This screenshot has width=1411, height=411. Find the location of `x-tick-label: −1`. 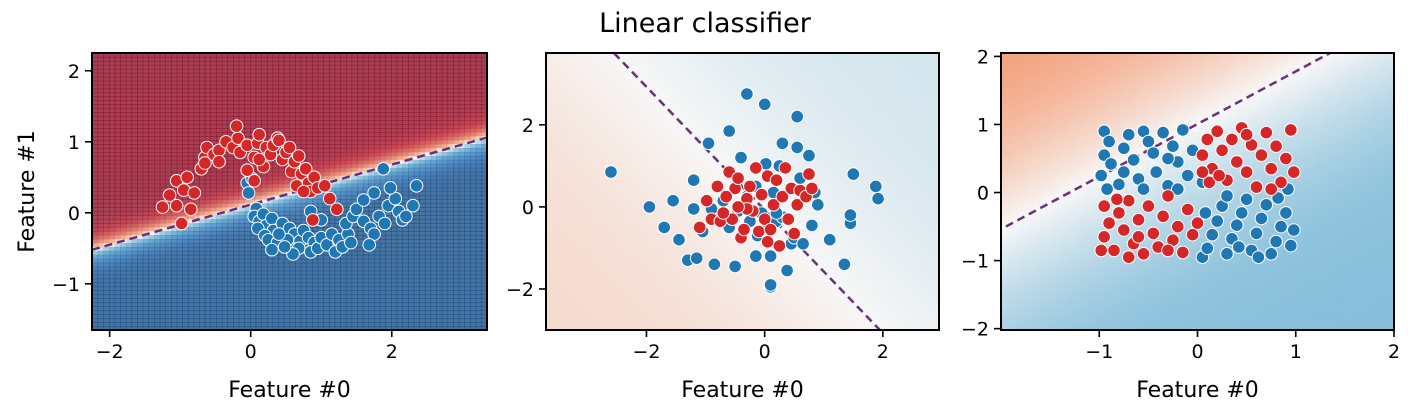

x-tick-label: −1 is located at coordinates (1099, 352).